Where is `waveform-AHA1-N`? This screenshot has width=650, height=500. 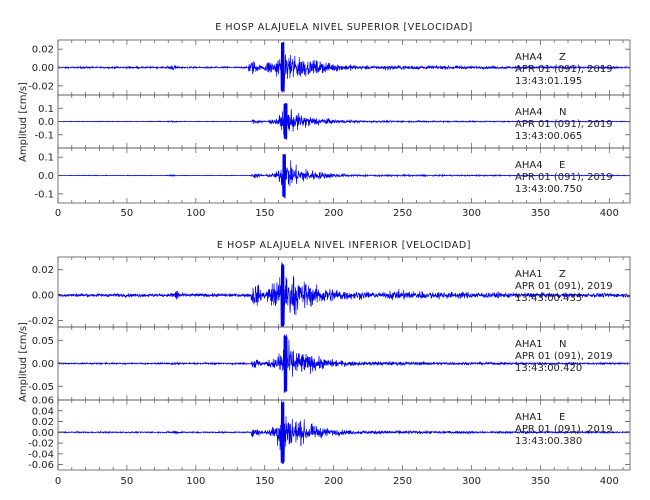
waveform-AHA1-N is located at coordinates (344, 364).